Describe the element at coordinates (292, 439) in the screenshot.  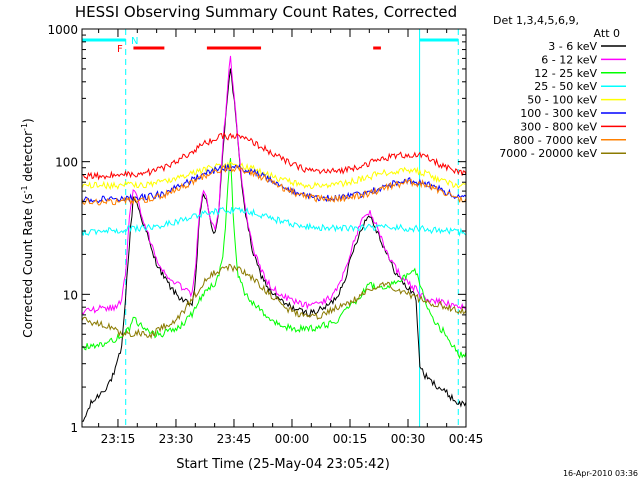
I see `x-tick-label: 00:00` at that location.